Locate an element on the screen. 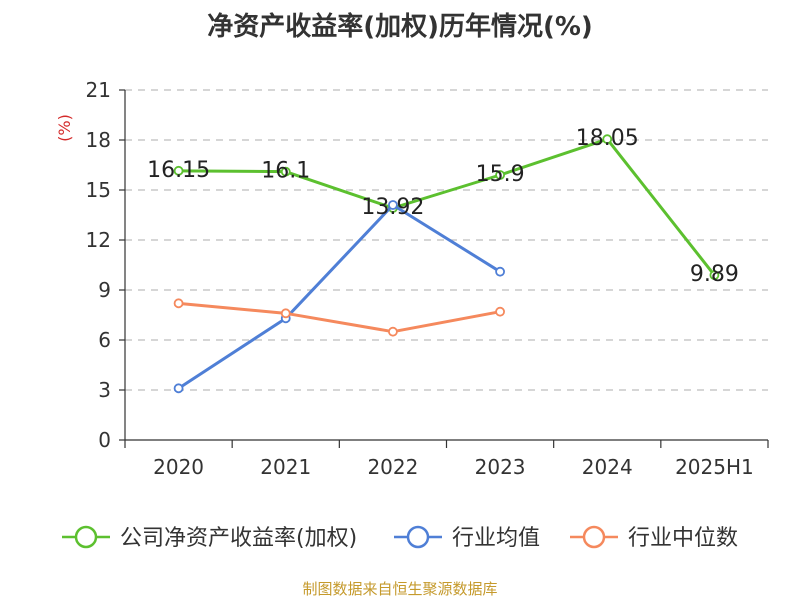 The width and height of the screenshot is (800, 600). legend-label: 行业中位数 is located at coordinates (683, 538).